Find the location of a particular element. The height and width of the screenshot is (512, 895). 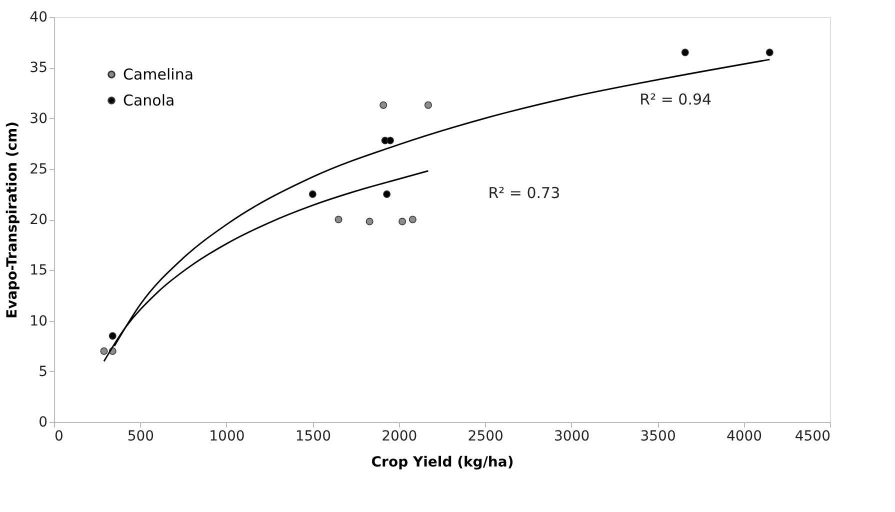

x-tick-label: 4500 is located at coordinates (812, 436).